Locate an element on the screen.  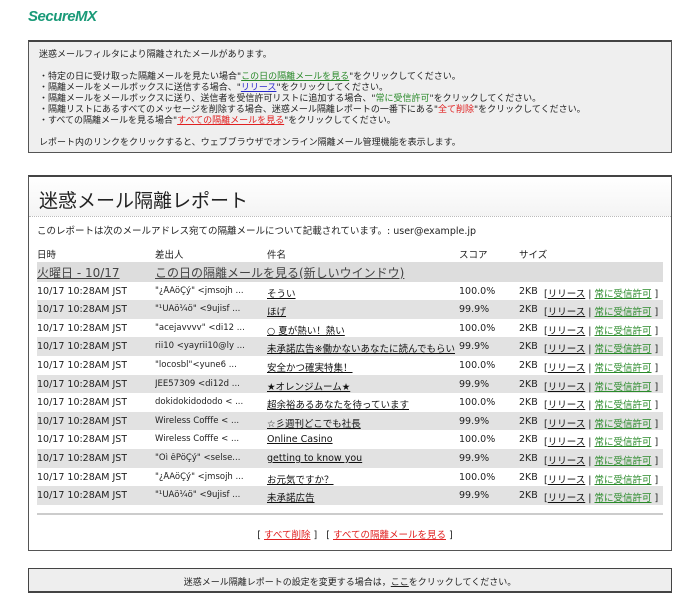
subject-link: ☆彡週刊どこでも社長 is located at coordinates (314, 424).